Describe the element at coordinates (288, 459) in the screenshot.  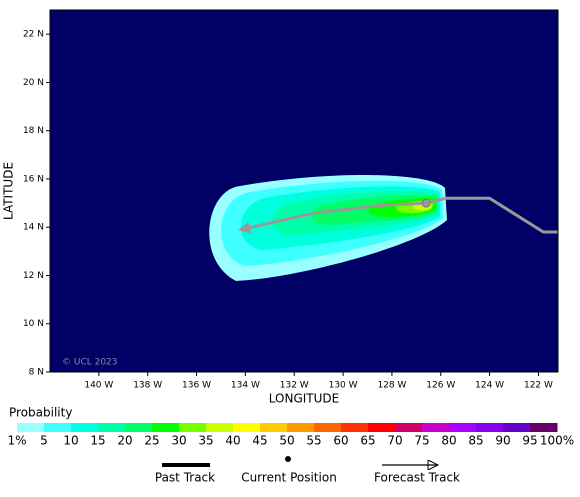
I see `key-current-position` at that location.